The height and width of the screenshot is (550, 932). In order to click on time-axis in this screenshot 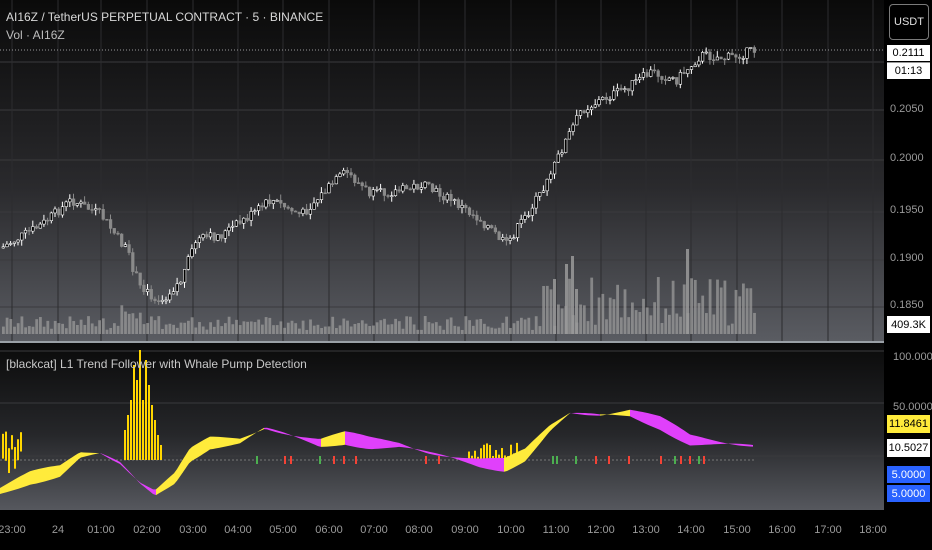, I will do `click(466, 530)`.